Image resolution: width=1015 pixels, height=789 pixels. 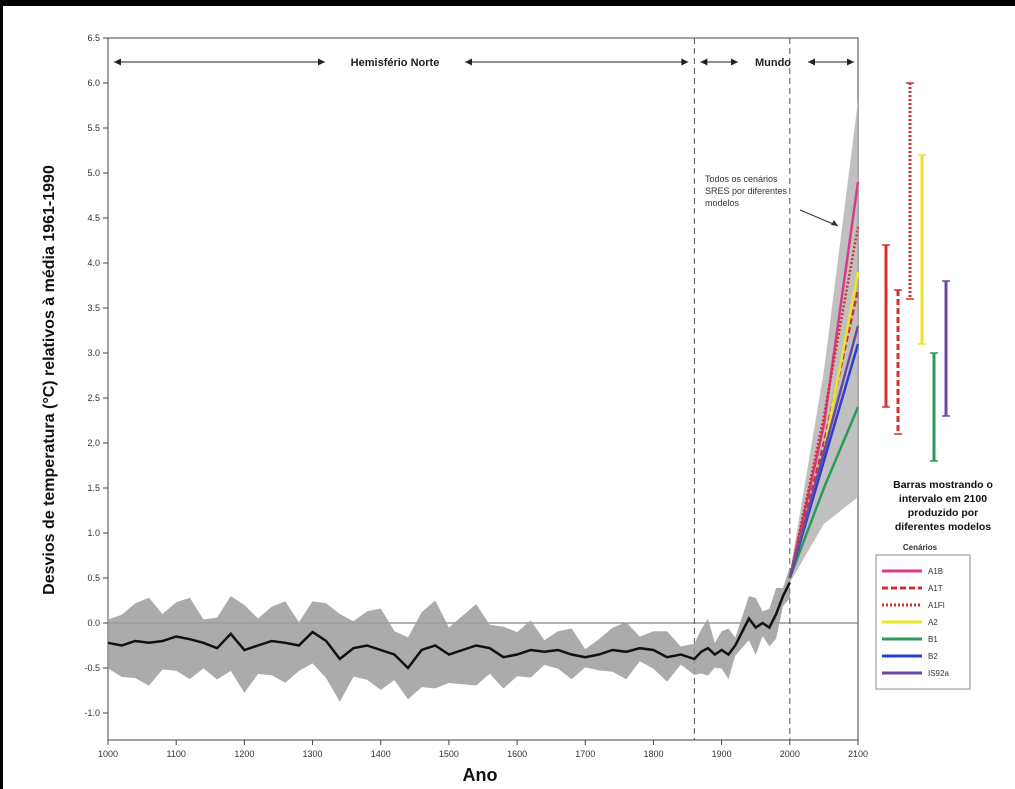 I want to click on annotation-line-3: modelos, so click(x=722, y=203).